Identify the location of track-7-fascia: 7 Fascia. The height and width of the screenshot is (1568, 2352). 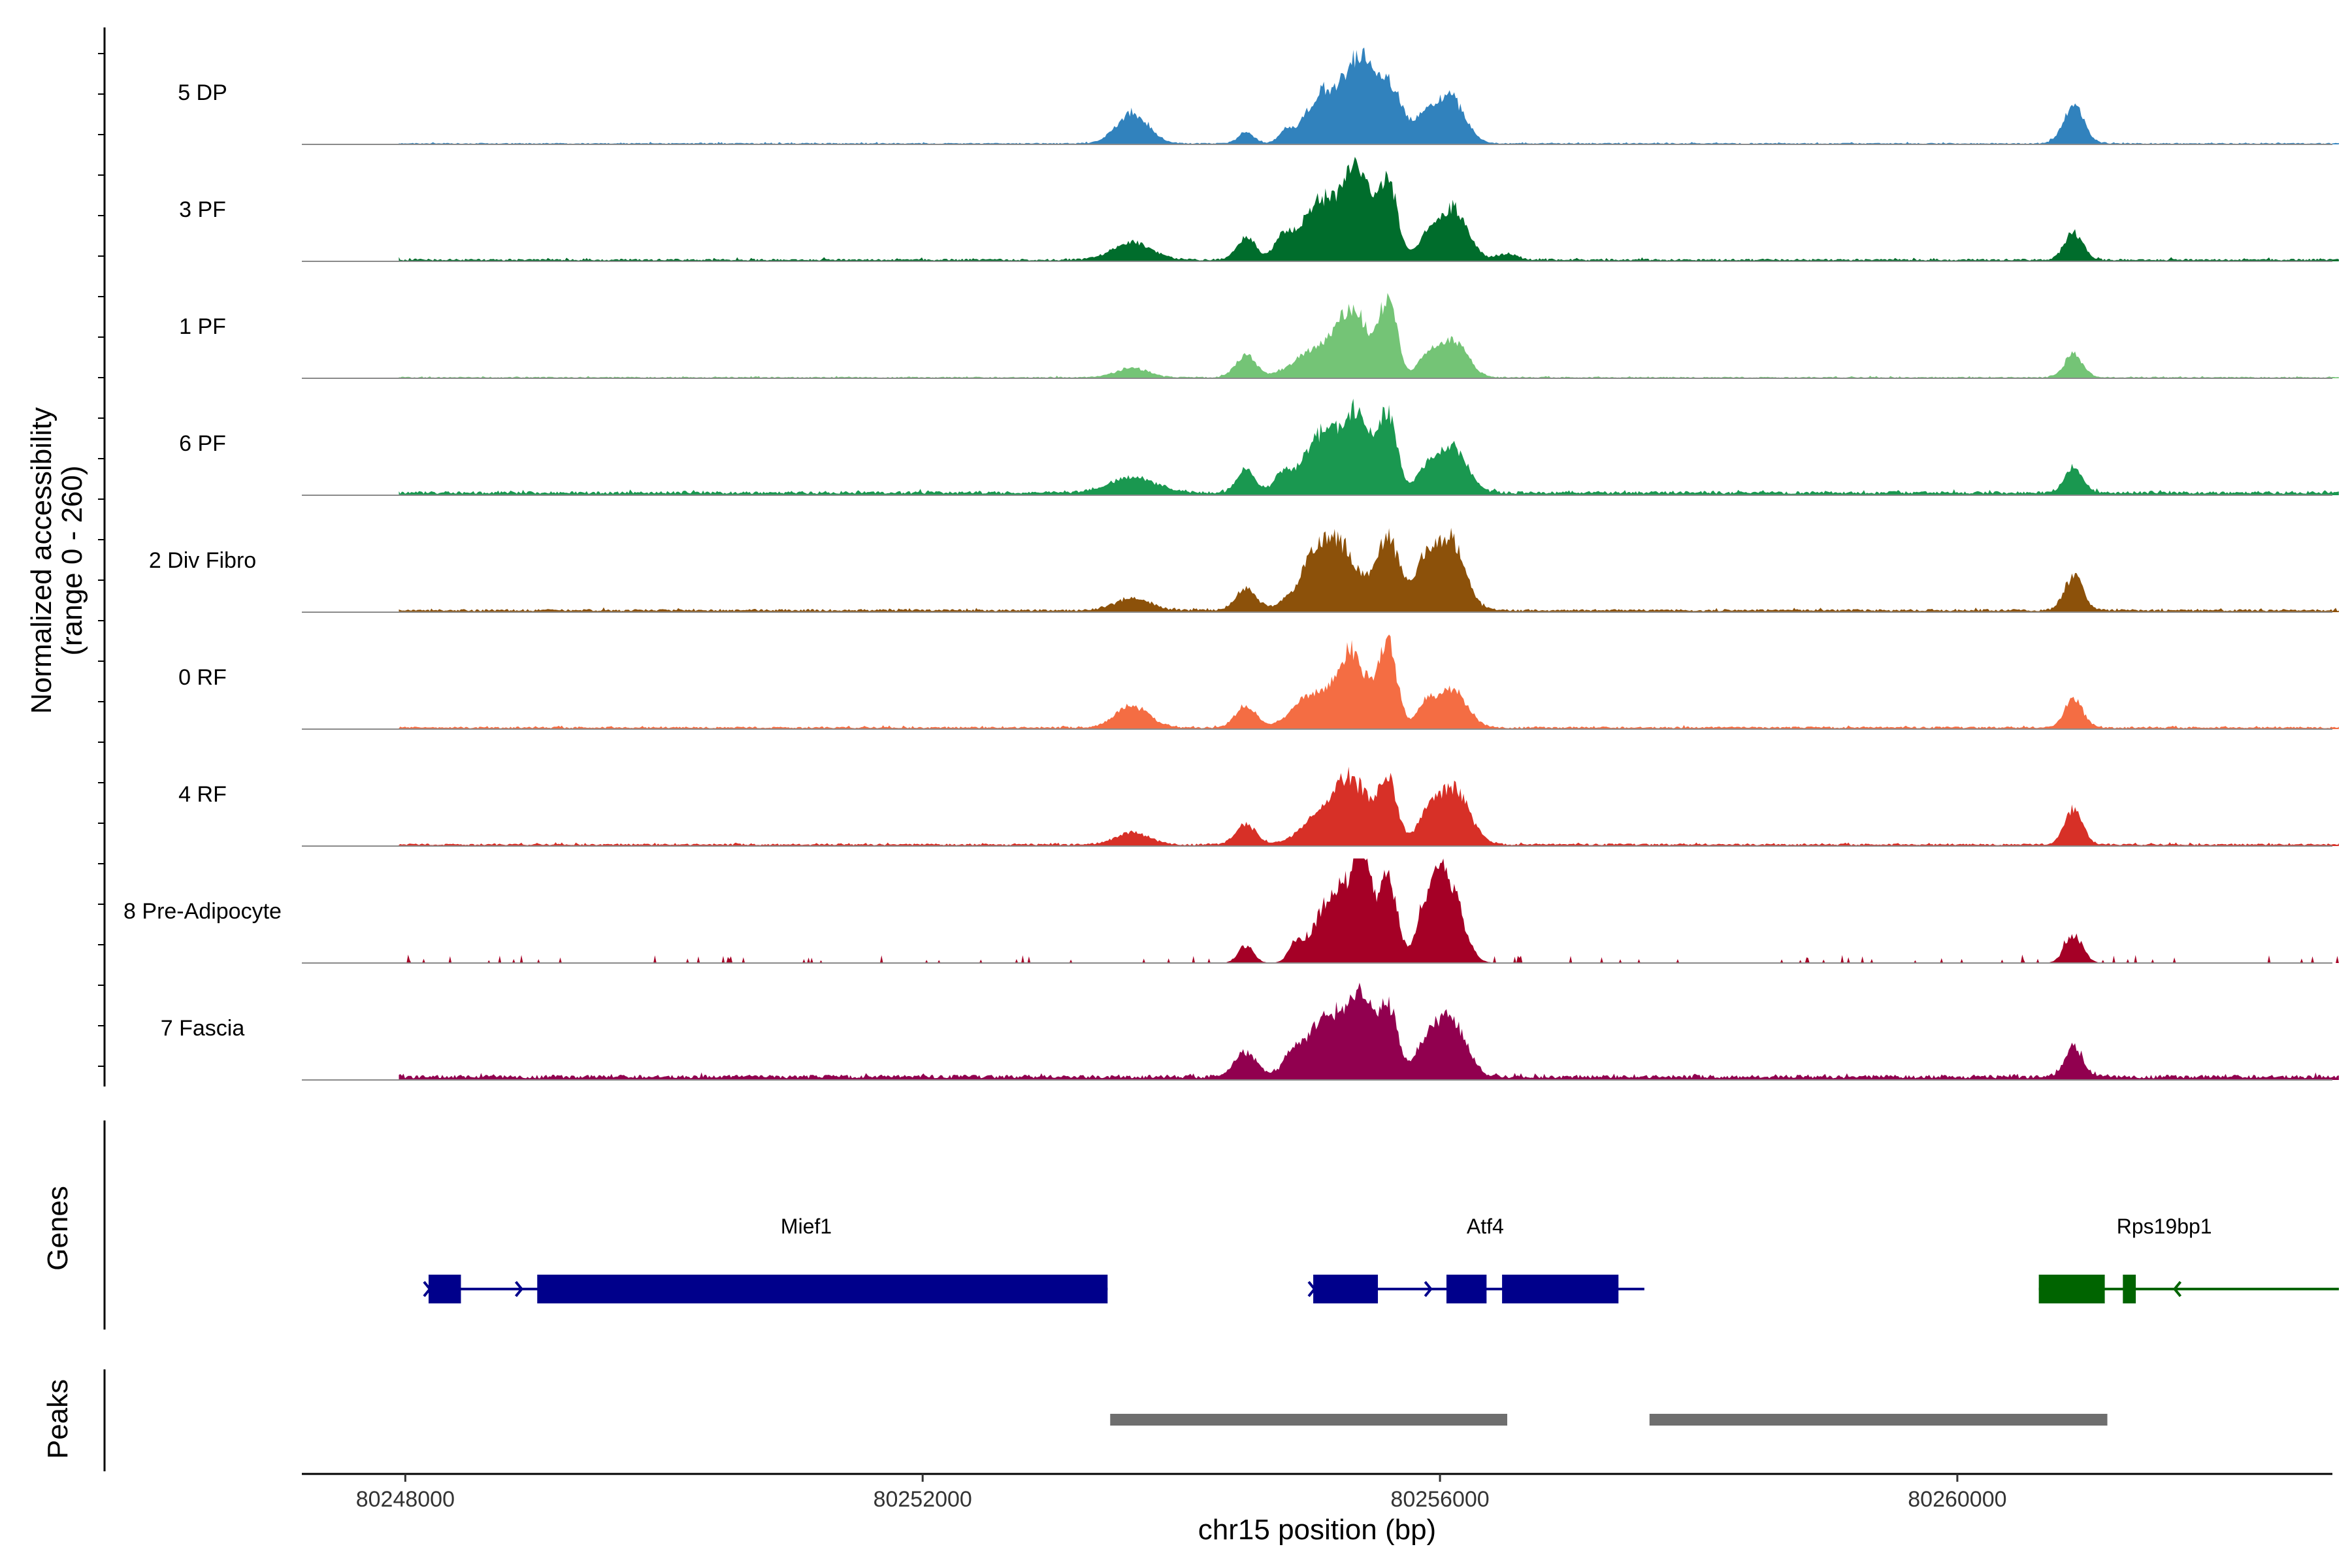
(1250, 1032).